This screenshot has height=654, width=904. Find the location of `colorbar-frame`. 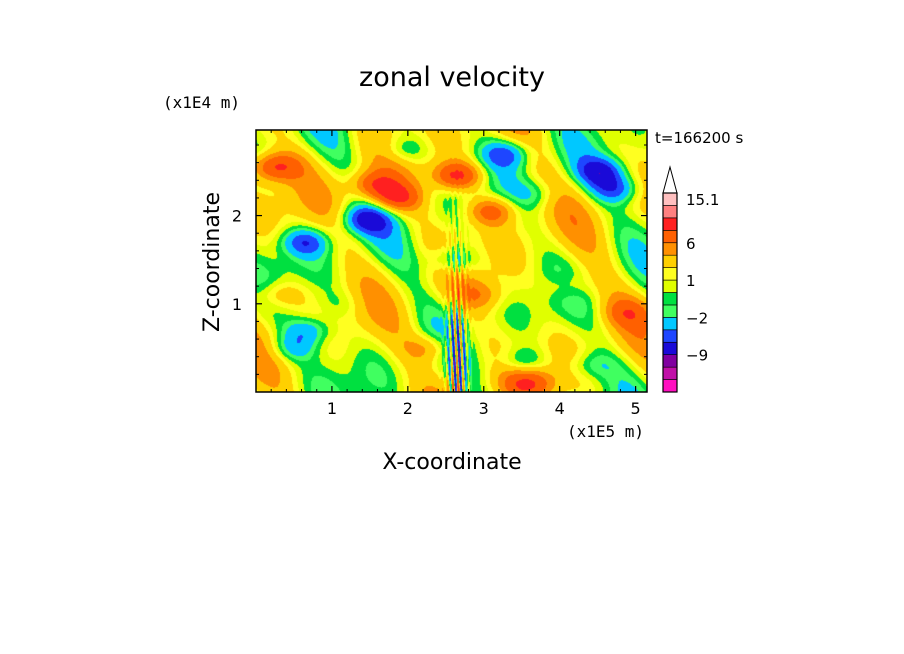

colorbar-frame is located at coordinates (670, 292).